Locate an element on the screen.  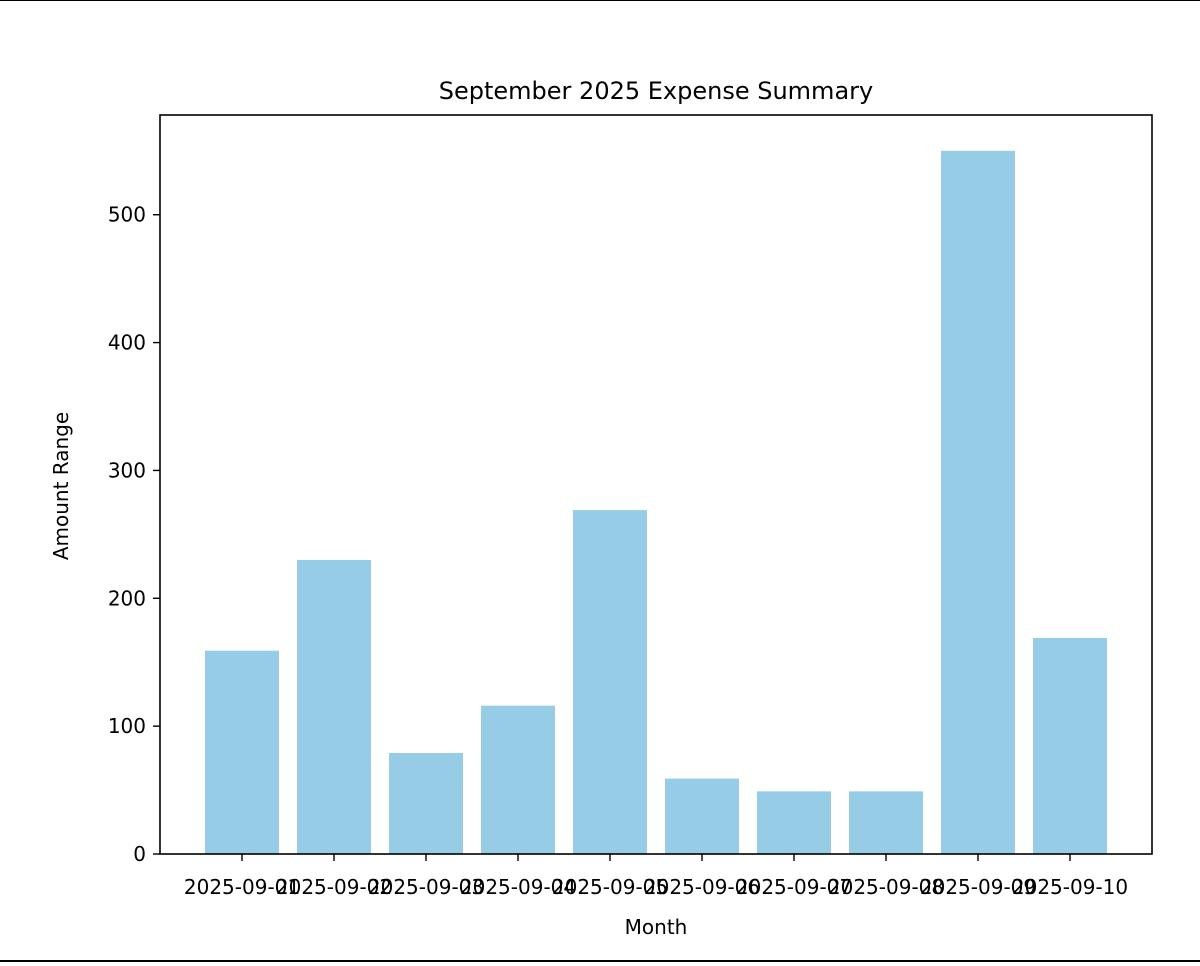
chart-title: September 2025 Expense Summary is located at coordinates (656, 91).